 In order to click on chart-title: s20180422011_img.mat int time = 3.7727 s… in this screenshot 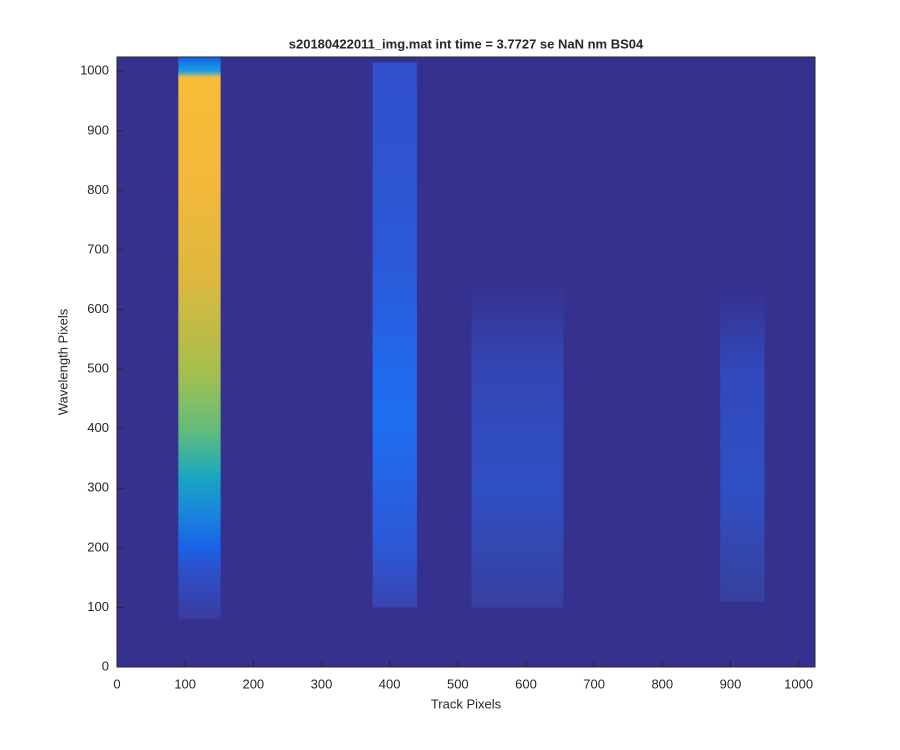, I will do `click(466, 43)`.